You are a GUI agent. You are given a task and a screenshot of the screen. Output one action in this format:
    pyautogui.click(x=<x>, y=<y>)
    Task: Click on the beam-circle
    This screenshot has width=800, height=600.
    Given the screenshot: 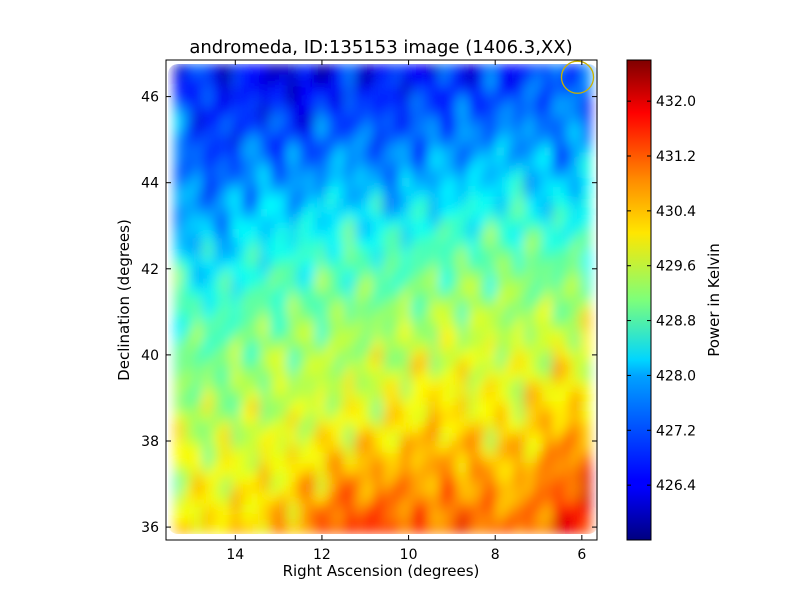 What is the action you would take?
    pyautogui.click(x=577, y=77)
    